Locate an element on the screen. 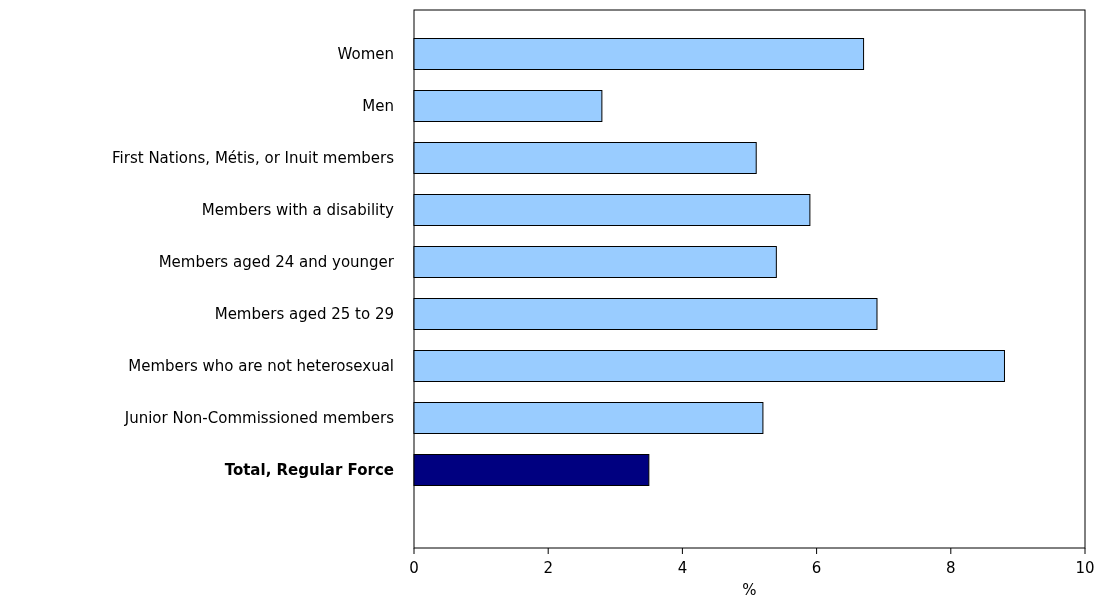 This screenshot has height=600, width=1100. x-tick-label: 6 is located at coordinates (816, 568).